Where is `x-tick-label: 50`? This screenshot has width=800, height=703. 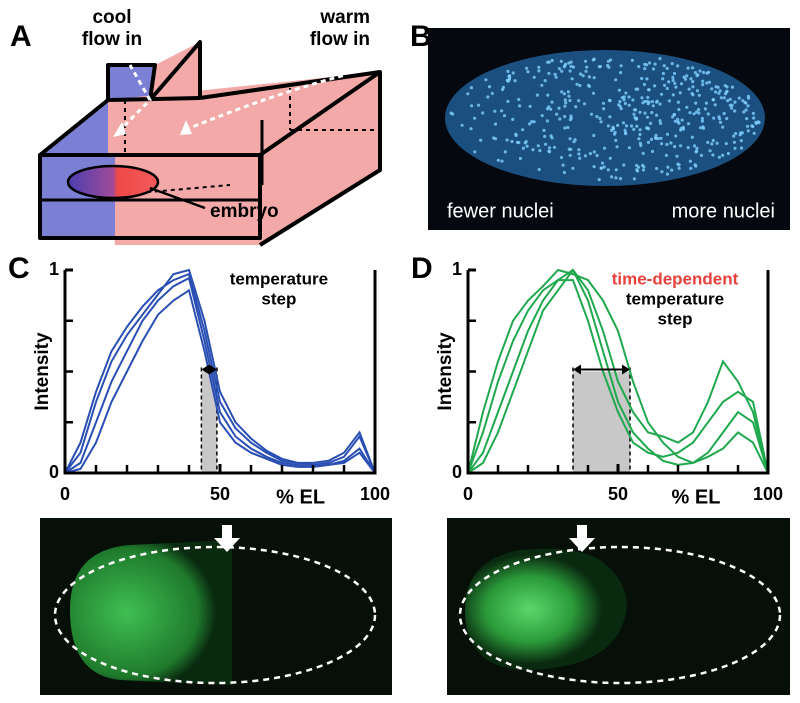
x-tick-label: 50 is located at coordinates (618, 494).